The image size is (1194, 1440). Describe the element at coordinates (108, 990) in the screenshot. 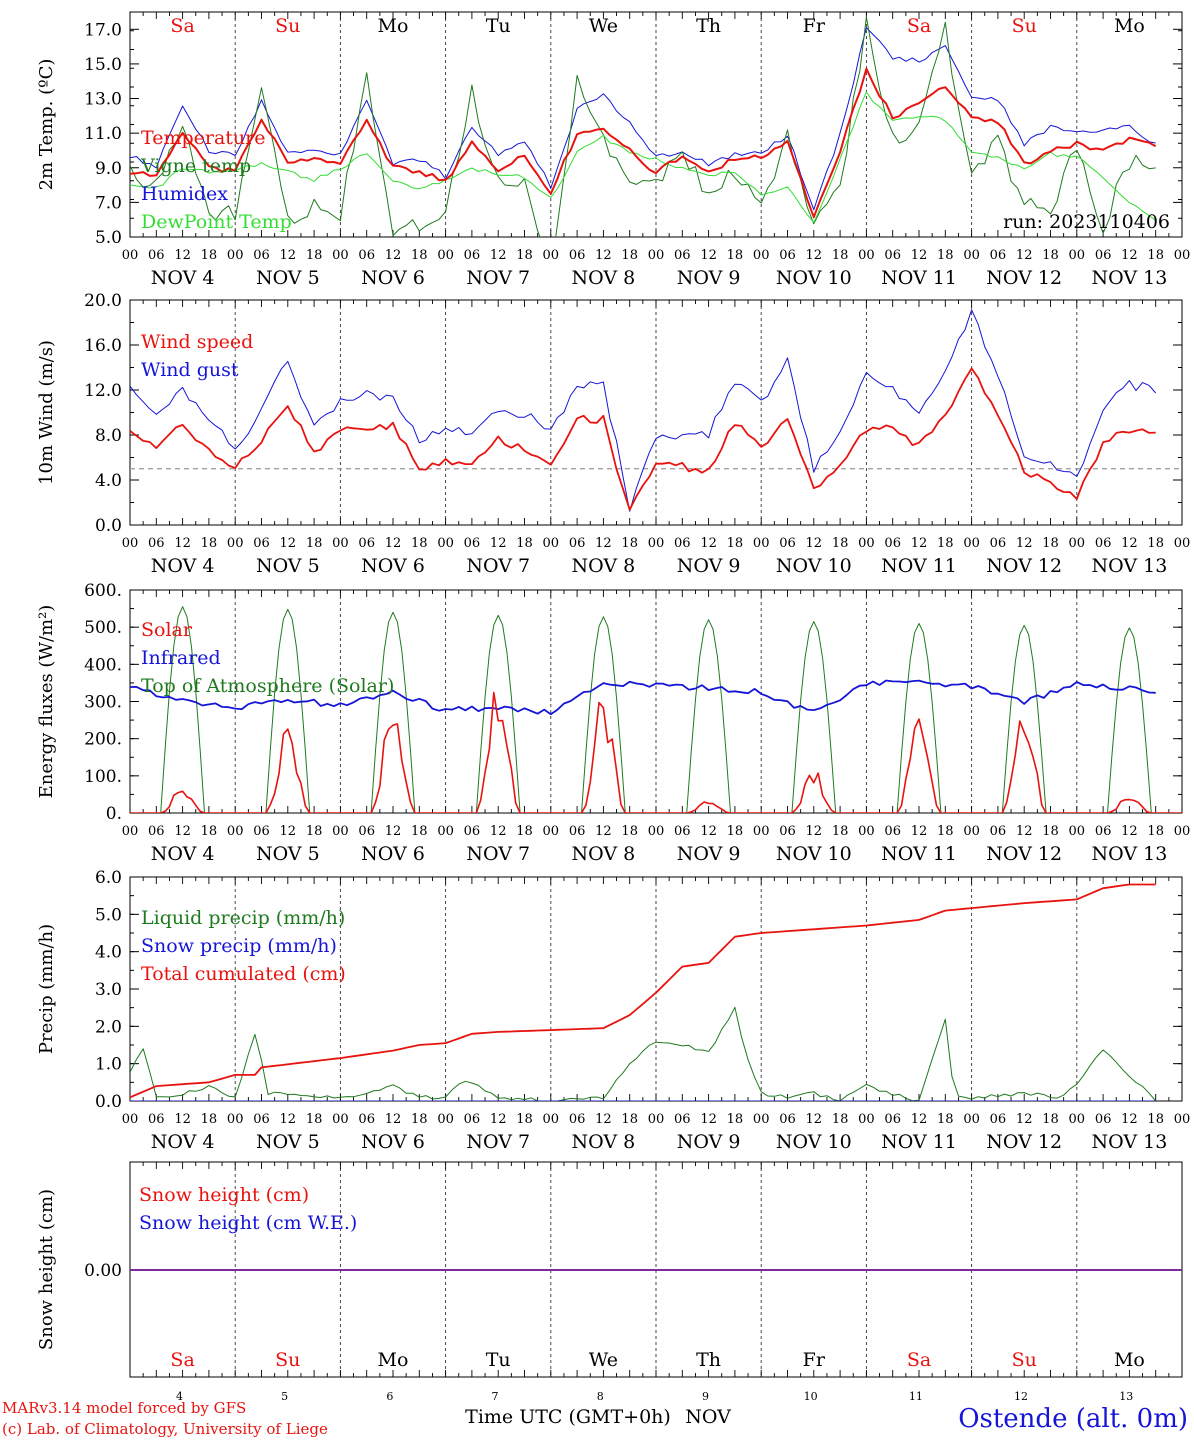

I see `y-tick-label: 3.0` at that location.